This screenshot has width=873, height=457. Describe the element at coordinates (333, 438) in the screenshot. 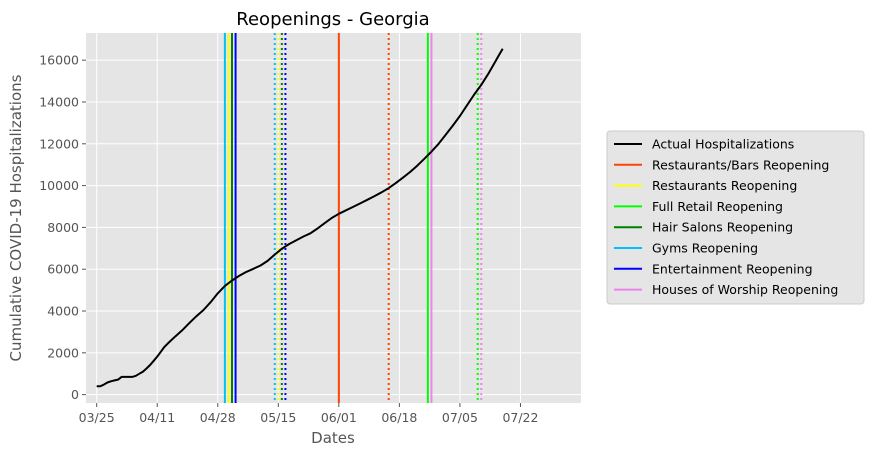

I see `x-axis-label: Dates` at that location.